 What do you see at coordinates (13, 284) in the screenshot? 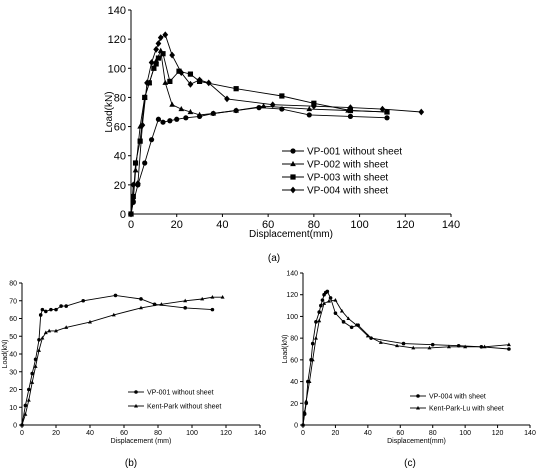
I see `y-tick-label: 80` at bounding box center [13, 284].